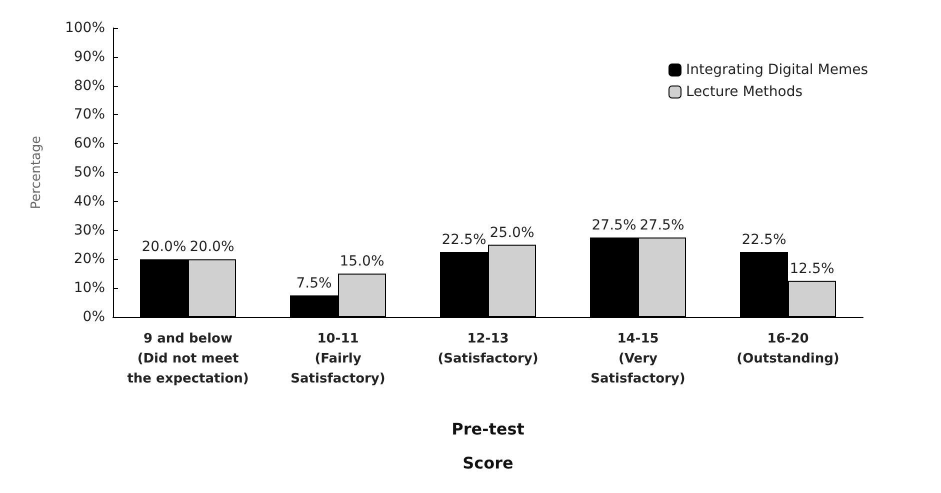  Describe the element at coordinates (512, 232) in the screenshot. I see `data-label: 25.0%` at that location.